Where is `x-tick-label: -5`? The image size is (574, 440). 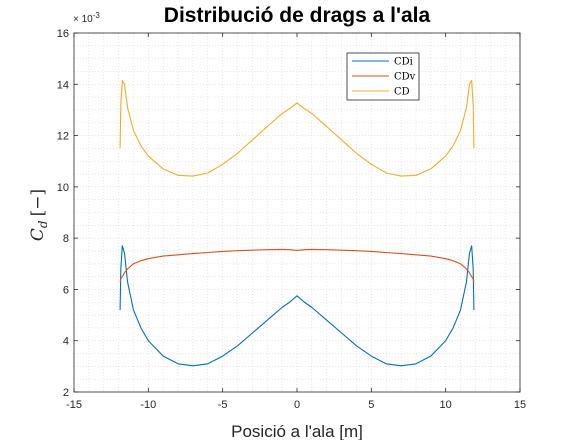
x-tick-label: -5 is located at coordinates (223, 405).